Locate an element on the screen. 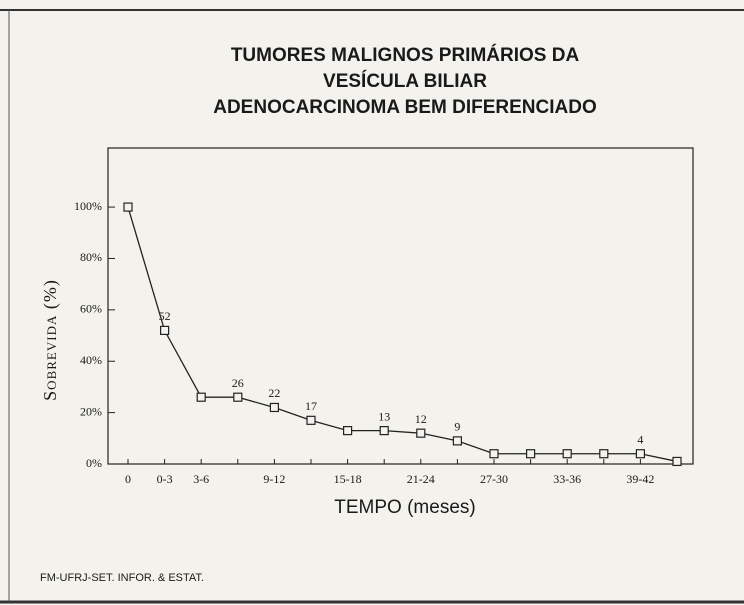 The image size is (744, 605). x-tick-label: 27-30 is located at coordinates (494, 479).